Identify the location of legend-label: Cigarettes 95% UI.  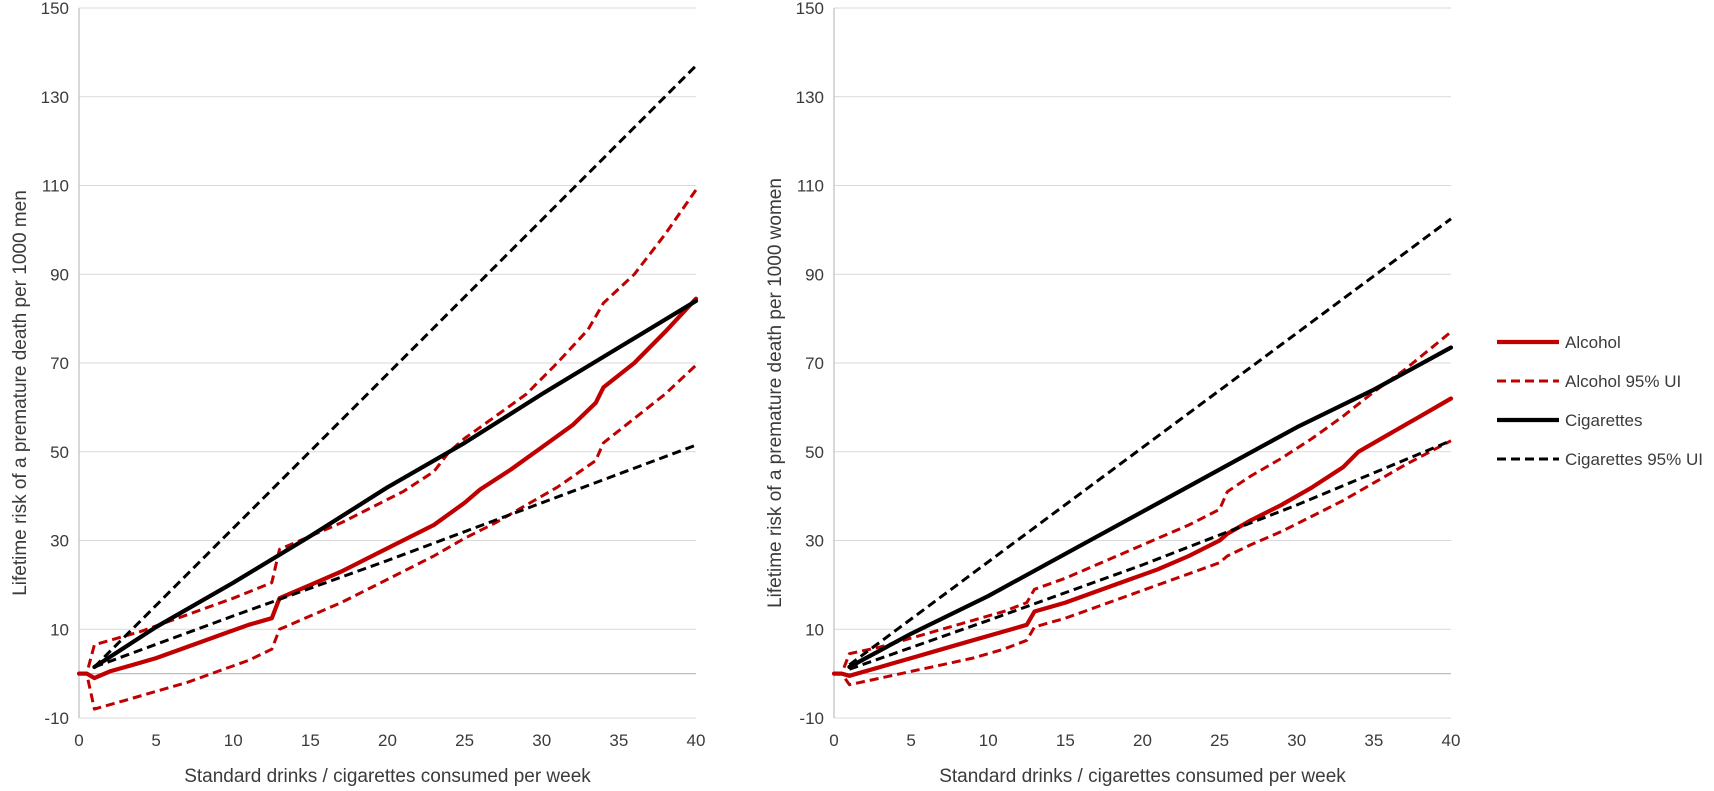
(1634, 459).